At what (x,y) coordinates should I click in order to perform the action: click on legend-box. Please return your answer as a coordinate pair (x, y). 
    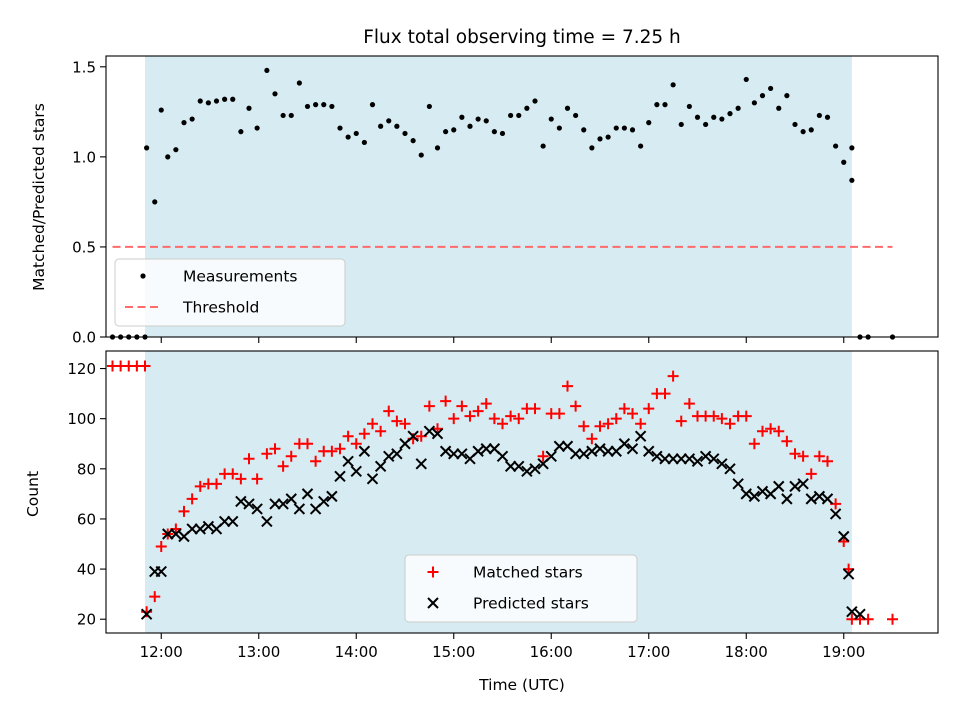
    Looking at the image, I should click on (230, 292).